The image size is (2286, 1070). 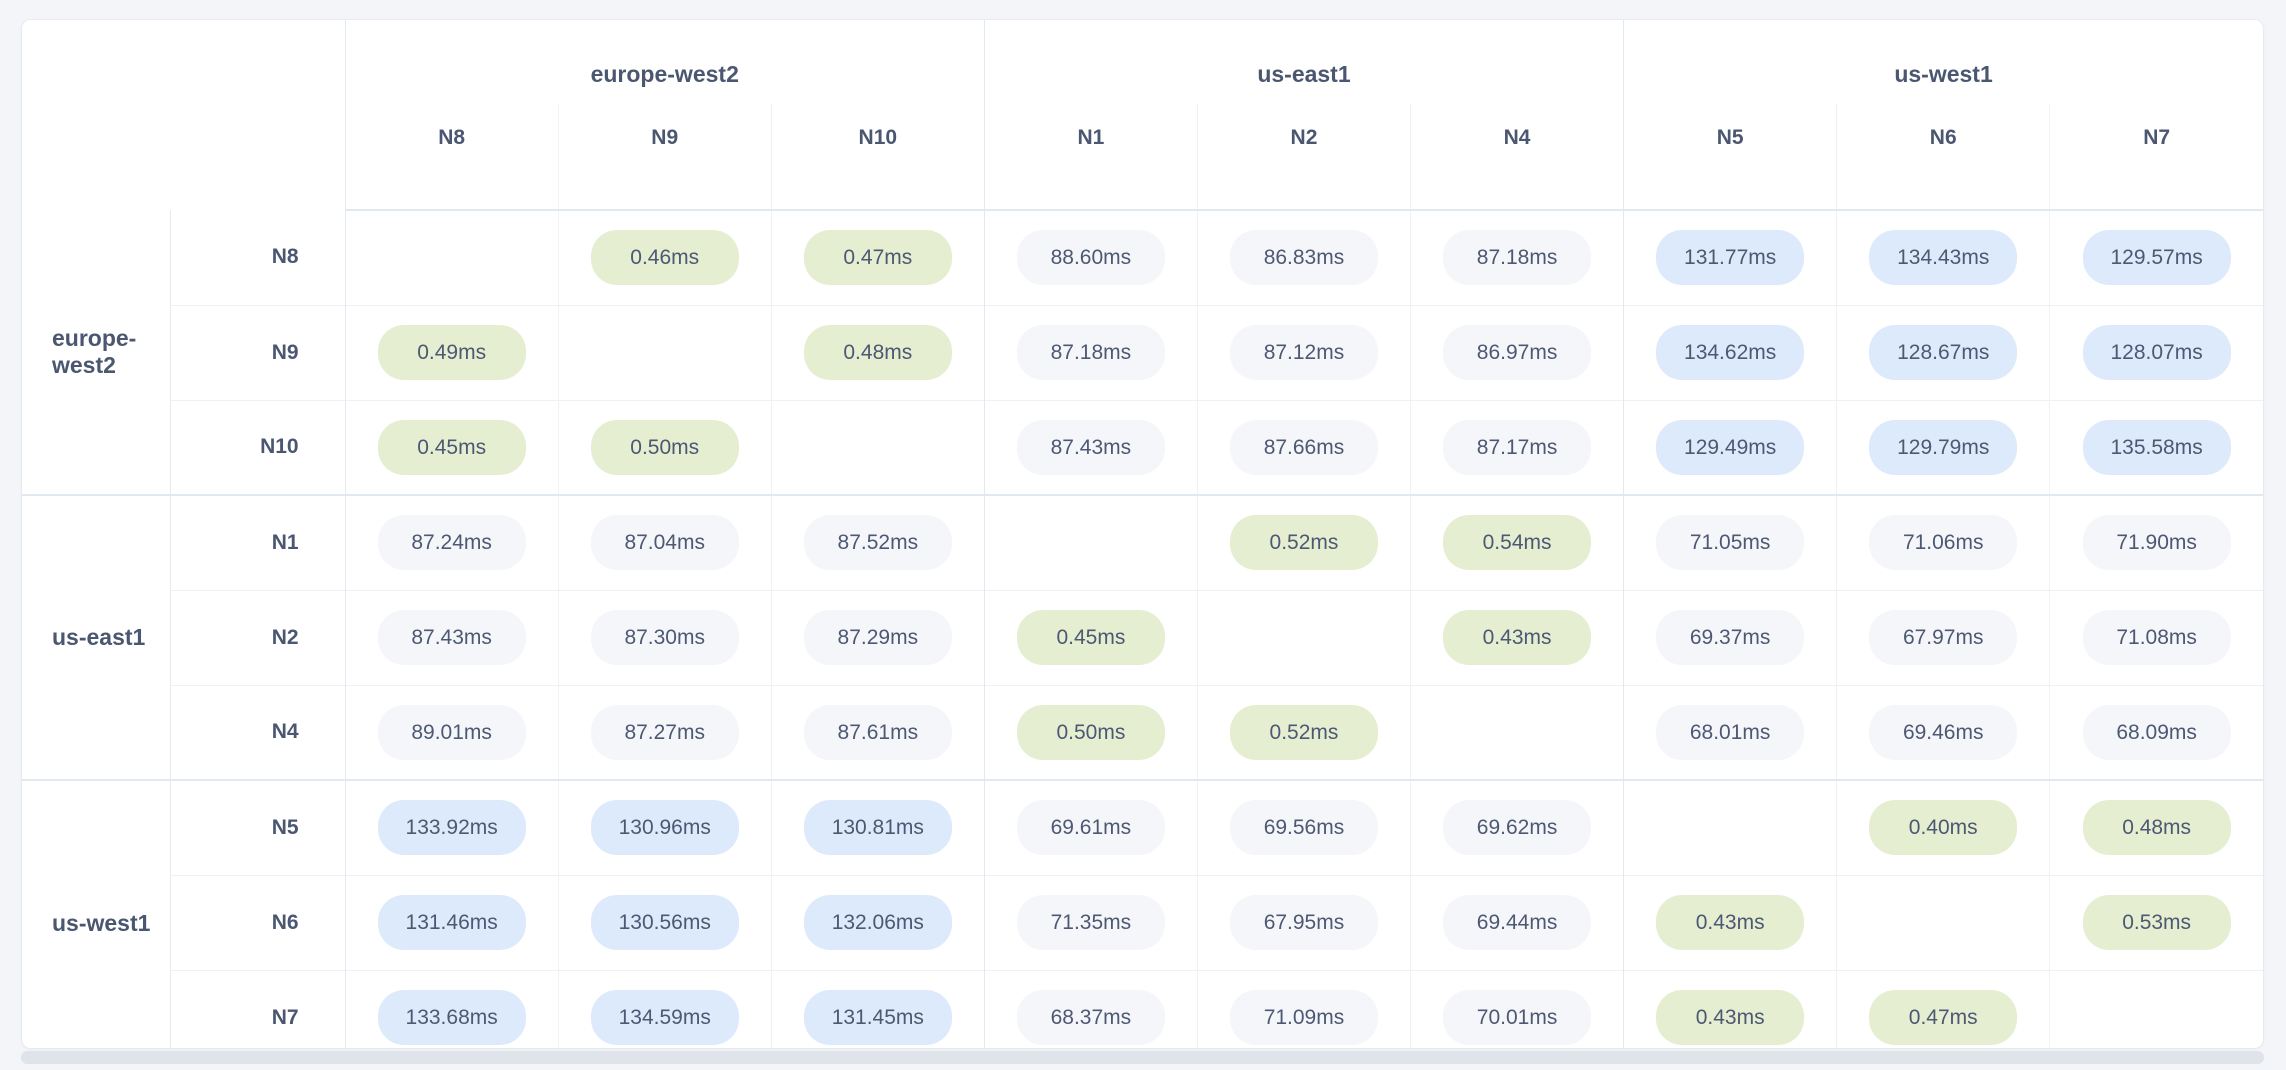 I want to click on latency-pill: 0.45ms, so click(x=451, y=447).